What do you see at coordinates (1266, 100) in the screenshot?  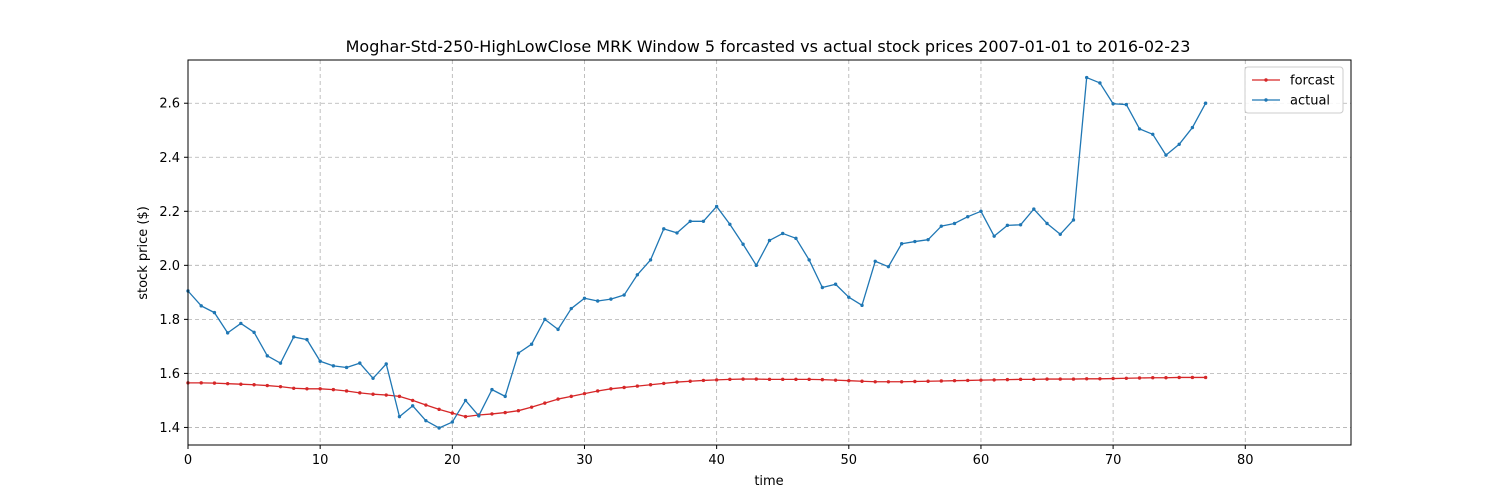 I see `legend-marker-actual` at bounding box center [1266, 100].